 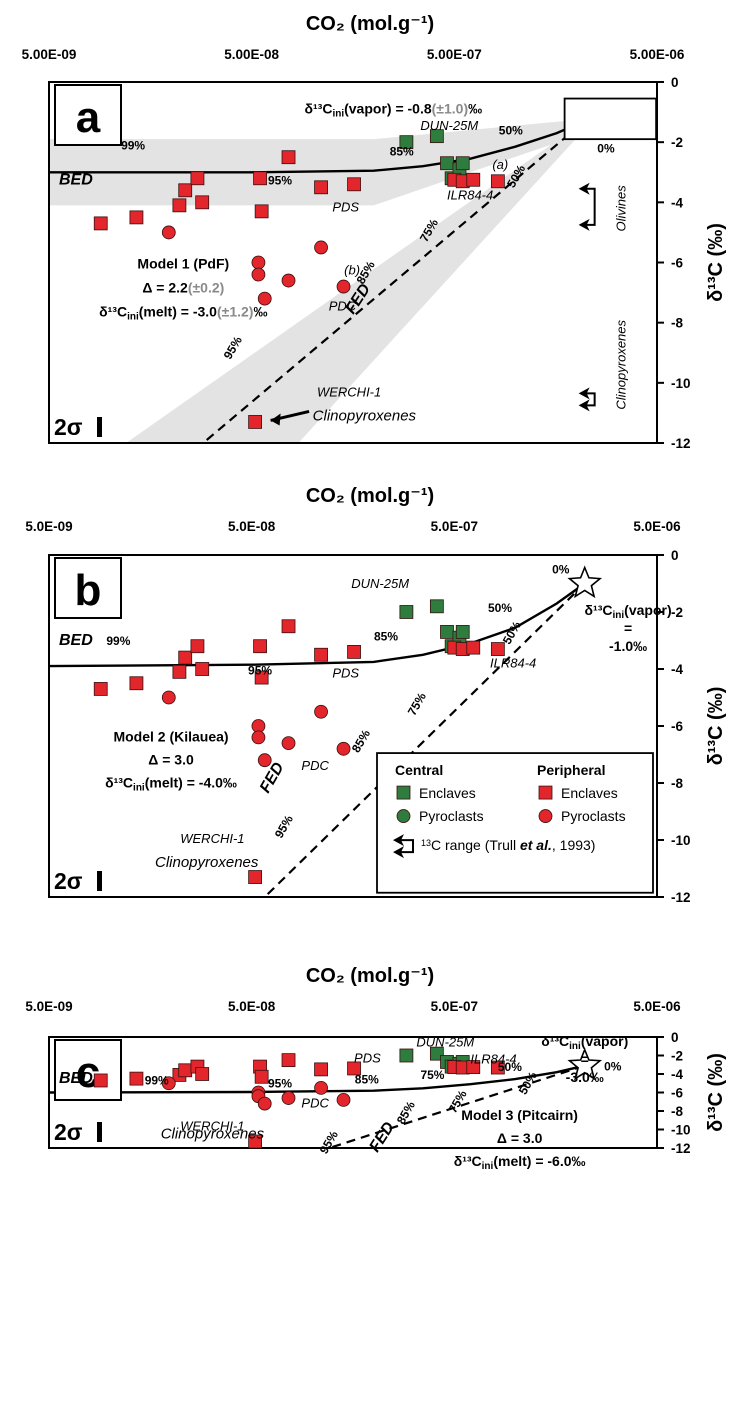 What do you see at coordinates (475, 845) in the screenshot?
I see `legend-range-text-part-1: C range (Trull` at bounding box center [475, 845].